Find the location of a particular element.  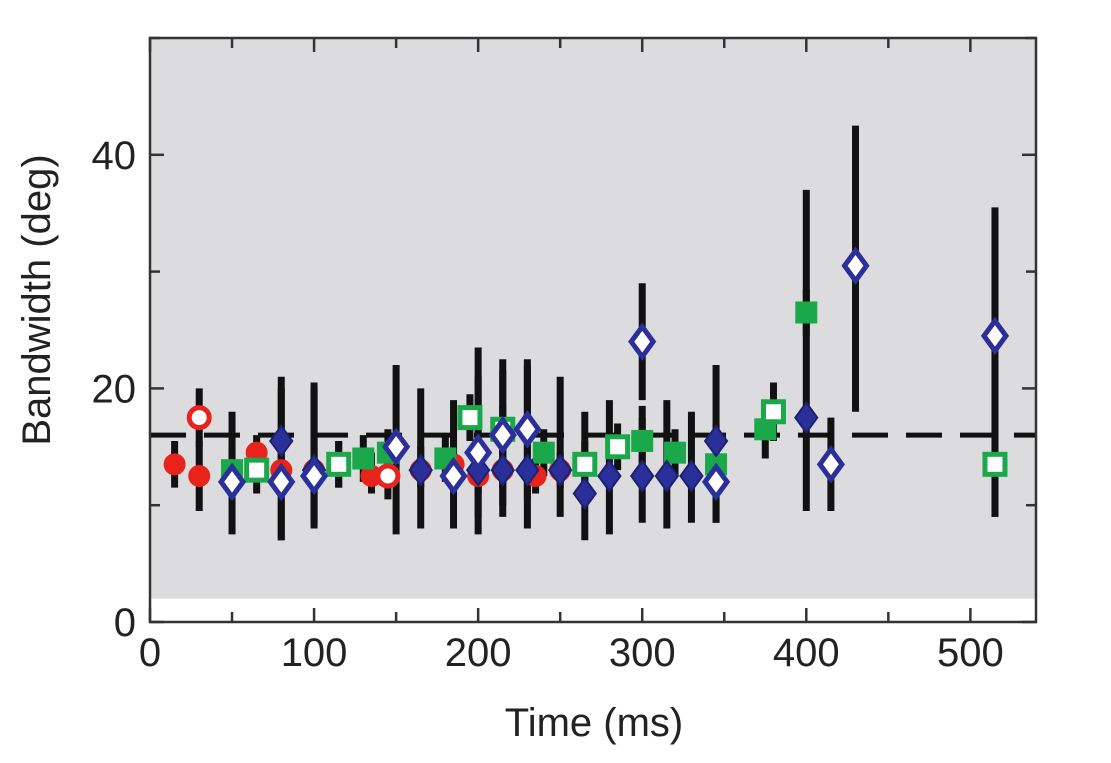

x-tick-label: 400 is located at coordinates (806, 653).